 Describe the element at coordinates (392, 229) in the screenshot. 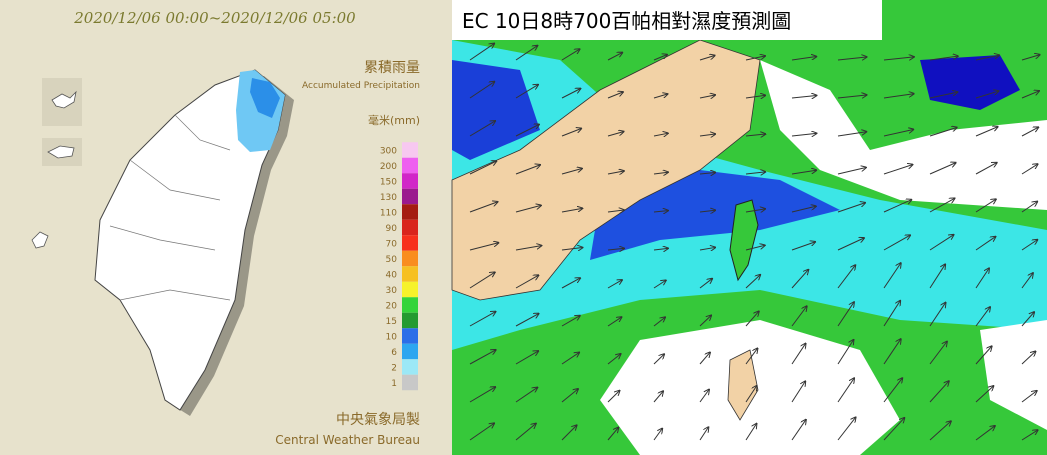

I see `legend-label: 90` at that location.